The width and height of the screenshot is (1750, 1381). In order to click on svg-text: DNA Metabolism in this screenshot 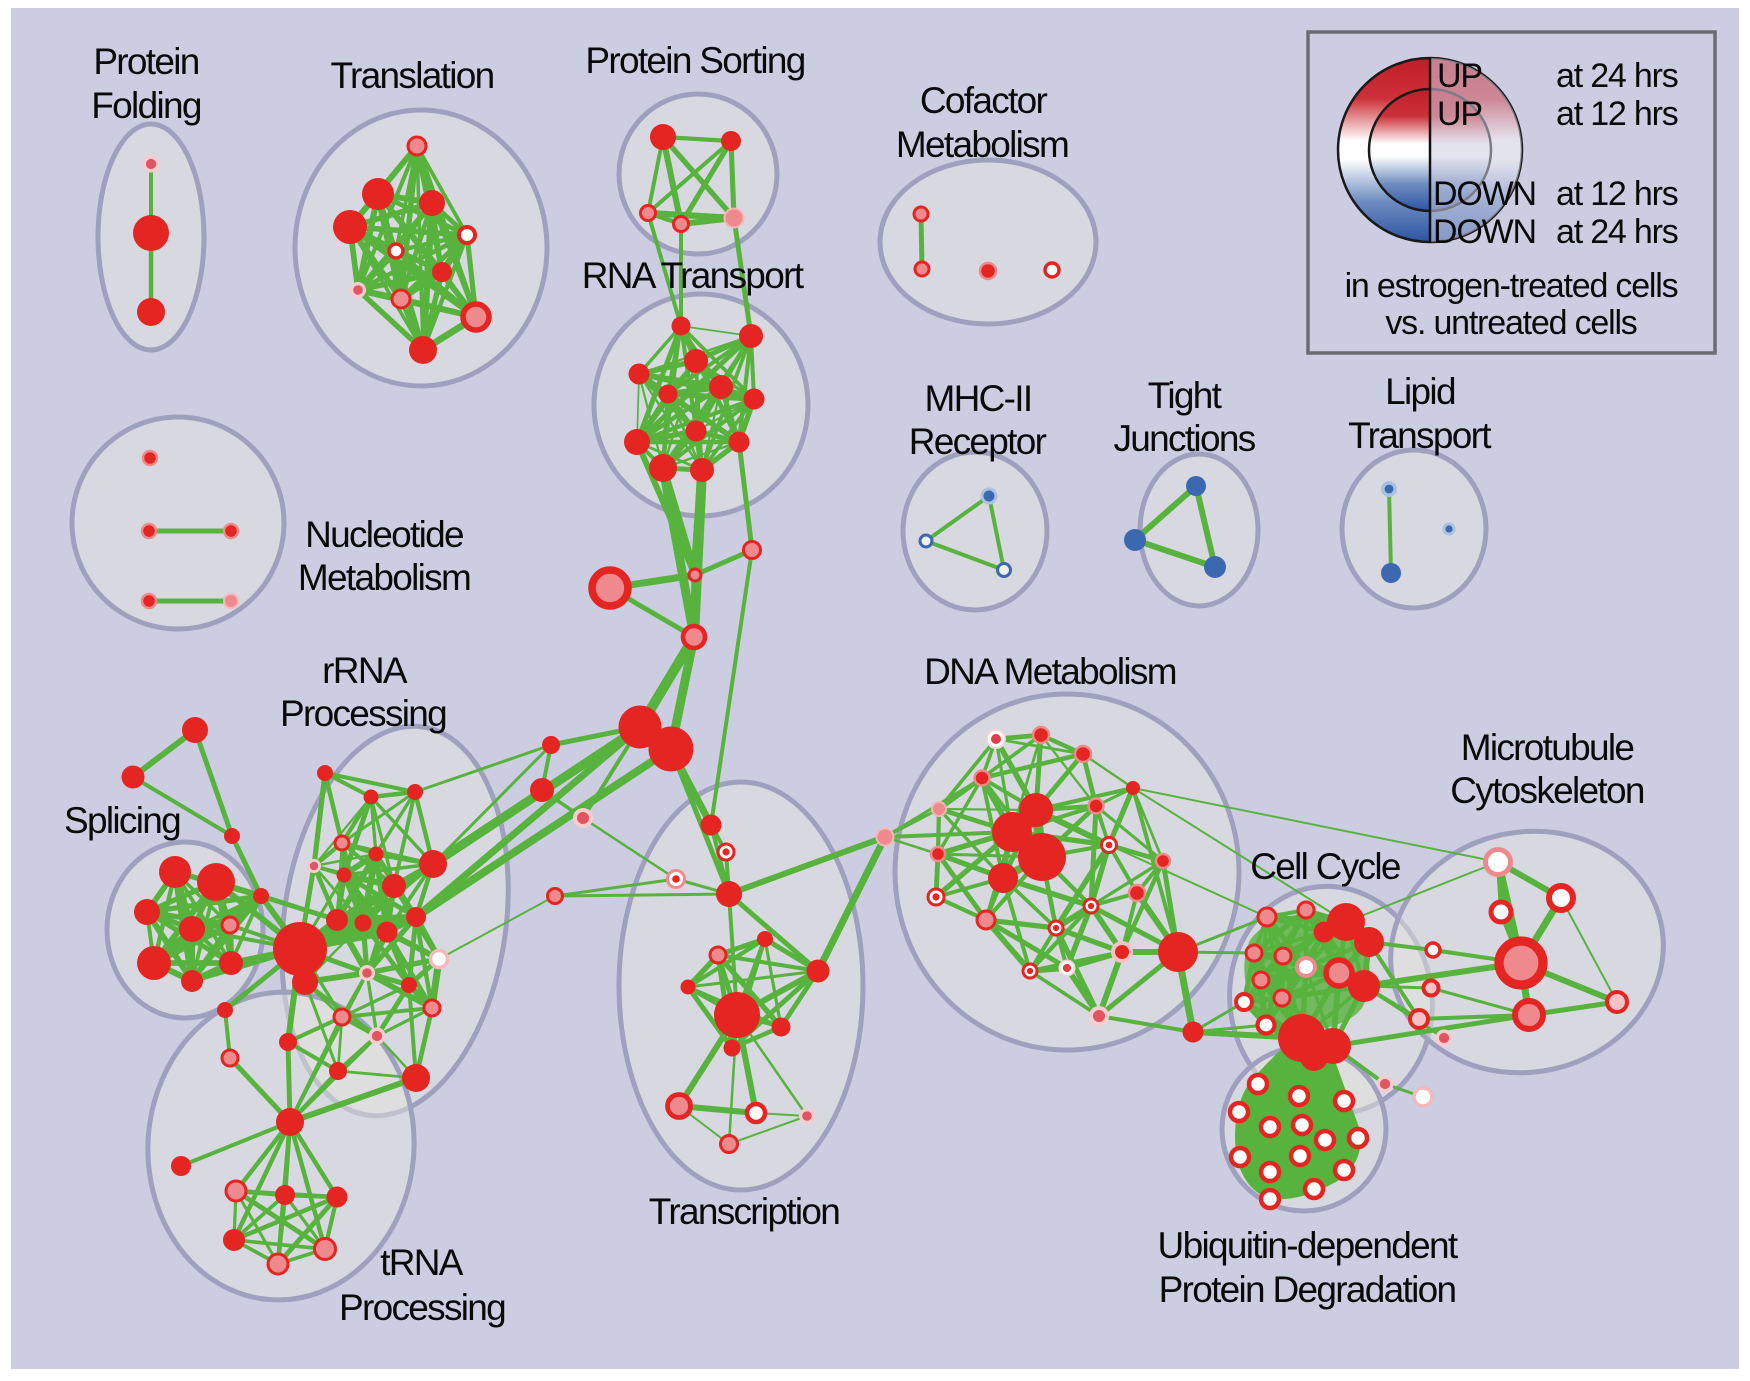, I will do `click(1050, 671)`.